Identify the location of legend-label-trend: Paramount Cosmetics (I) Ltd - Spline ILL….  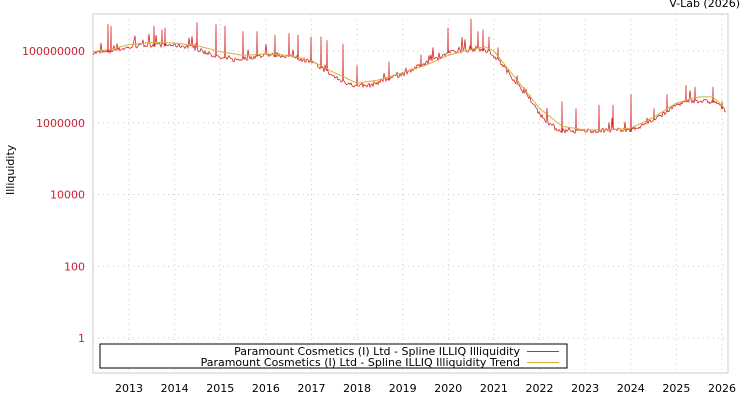
(360, 362).